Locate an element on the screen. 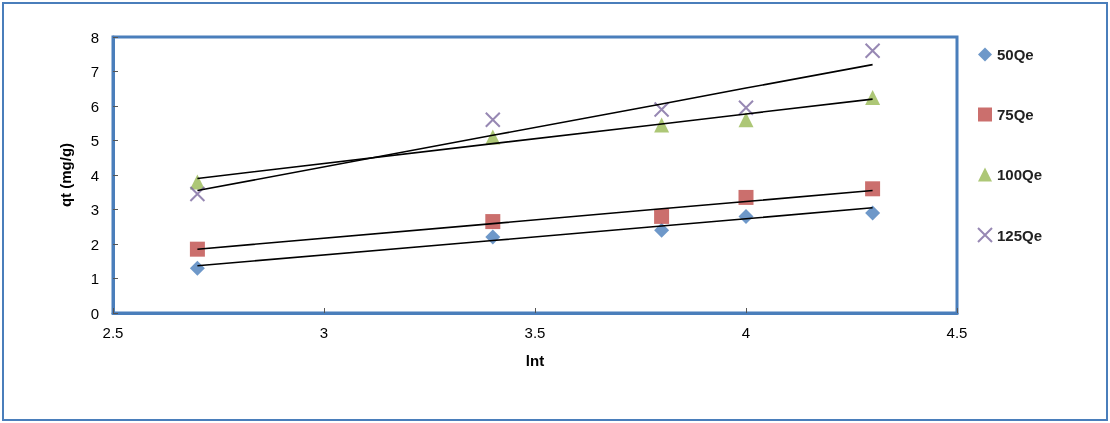  y-tick-label: 5 is located at coordinates (94, 140).